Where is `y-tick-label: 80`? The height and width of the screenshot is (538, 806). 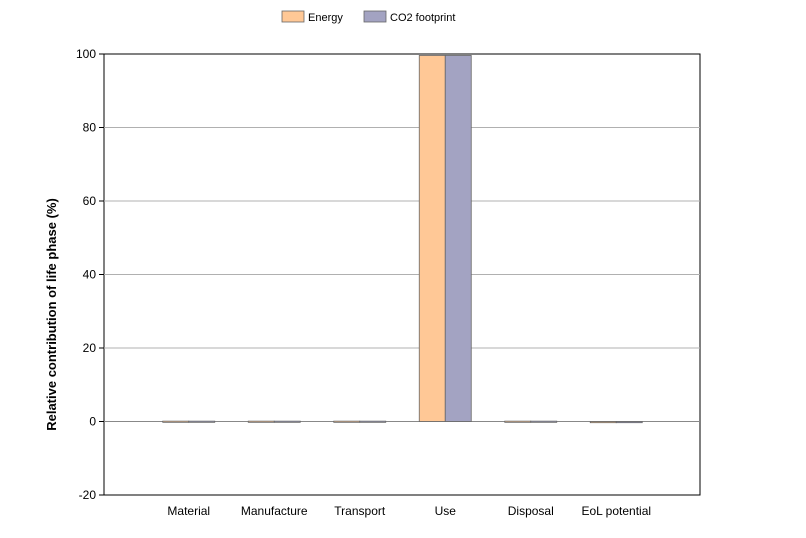 y-tick-label: 80 is located at coordinates (90, 128).